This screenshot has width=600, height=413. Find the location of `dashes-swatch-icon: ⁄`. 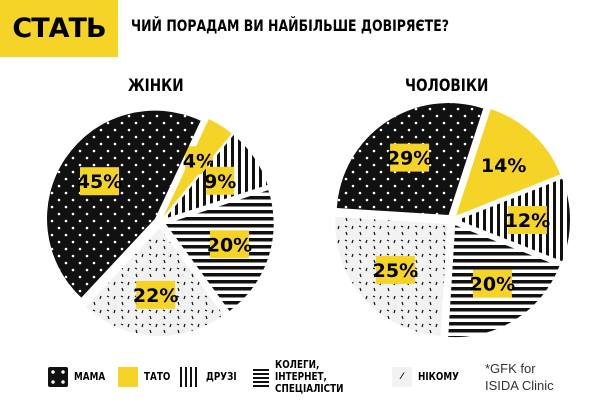

dashes-swatch-icon: ⁄ is located at coordinates (402, 377).